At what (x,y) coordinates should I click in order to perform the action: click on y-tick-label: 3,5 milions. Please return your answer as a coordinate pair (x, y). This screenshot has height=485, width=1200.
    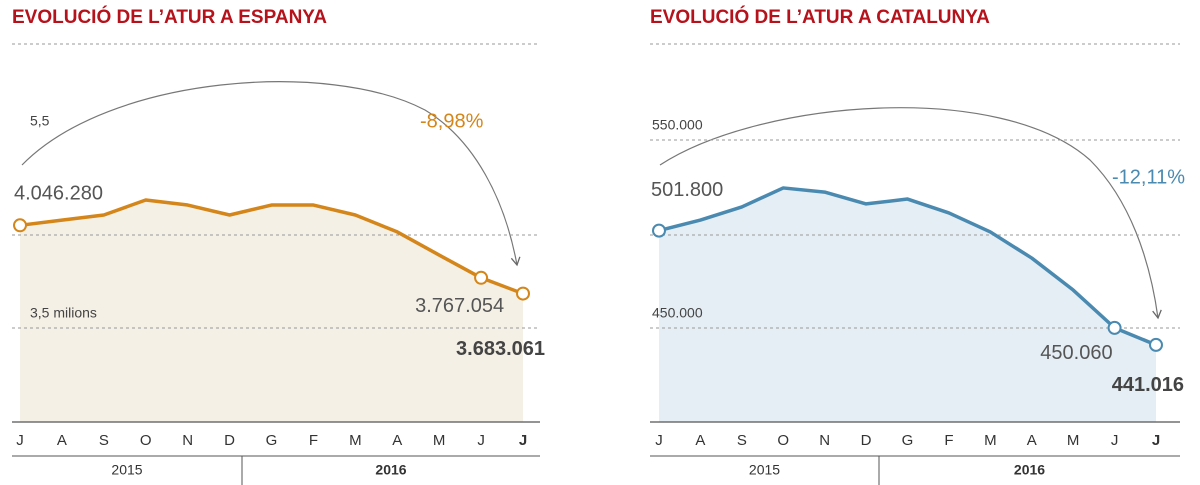
    Looking at the image, I should click on (63, 313).